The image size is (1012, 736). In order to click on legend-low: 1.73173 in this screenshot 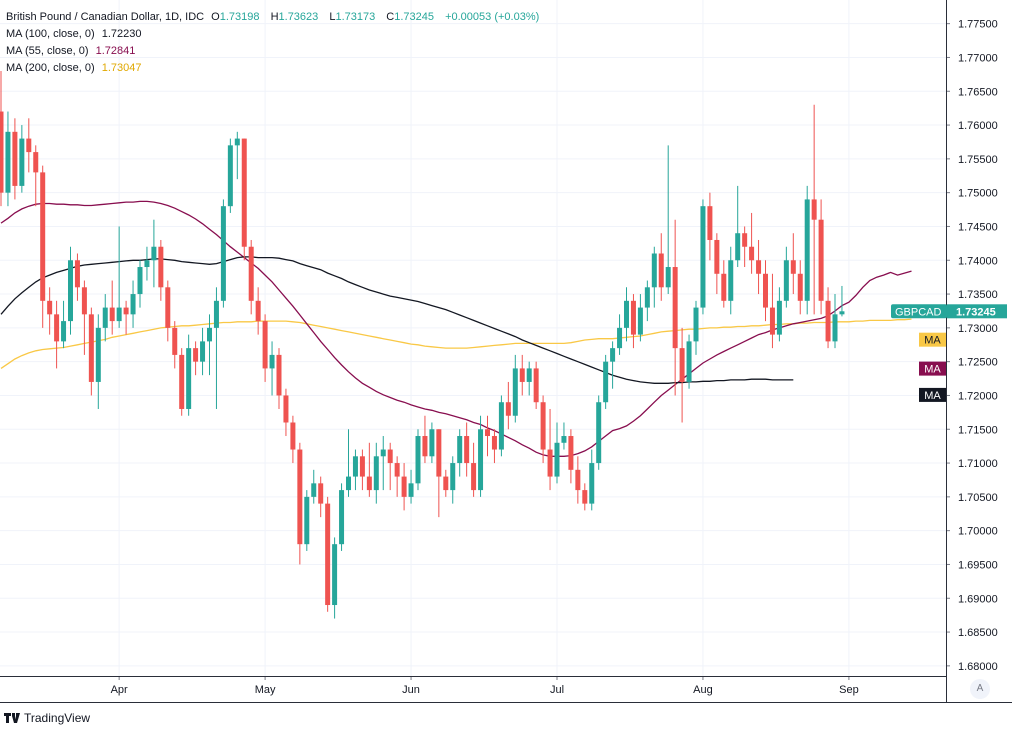, I will do `click(355, 17)`.